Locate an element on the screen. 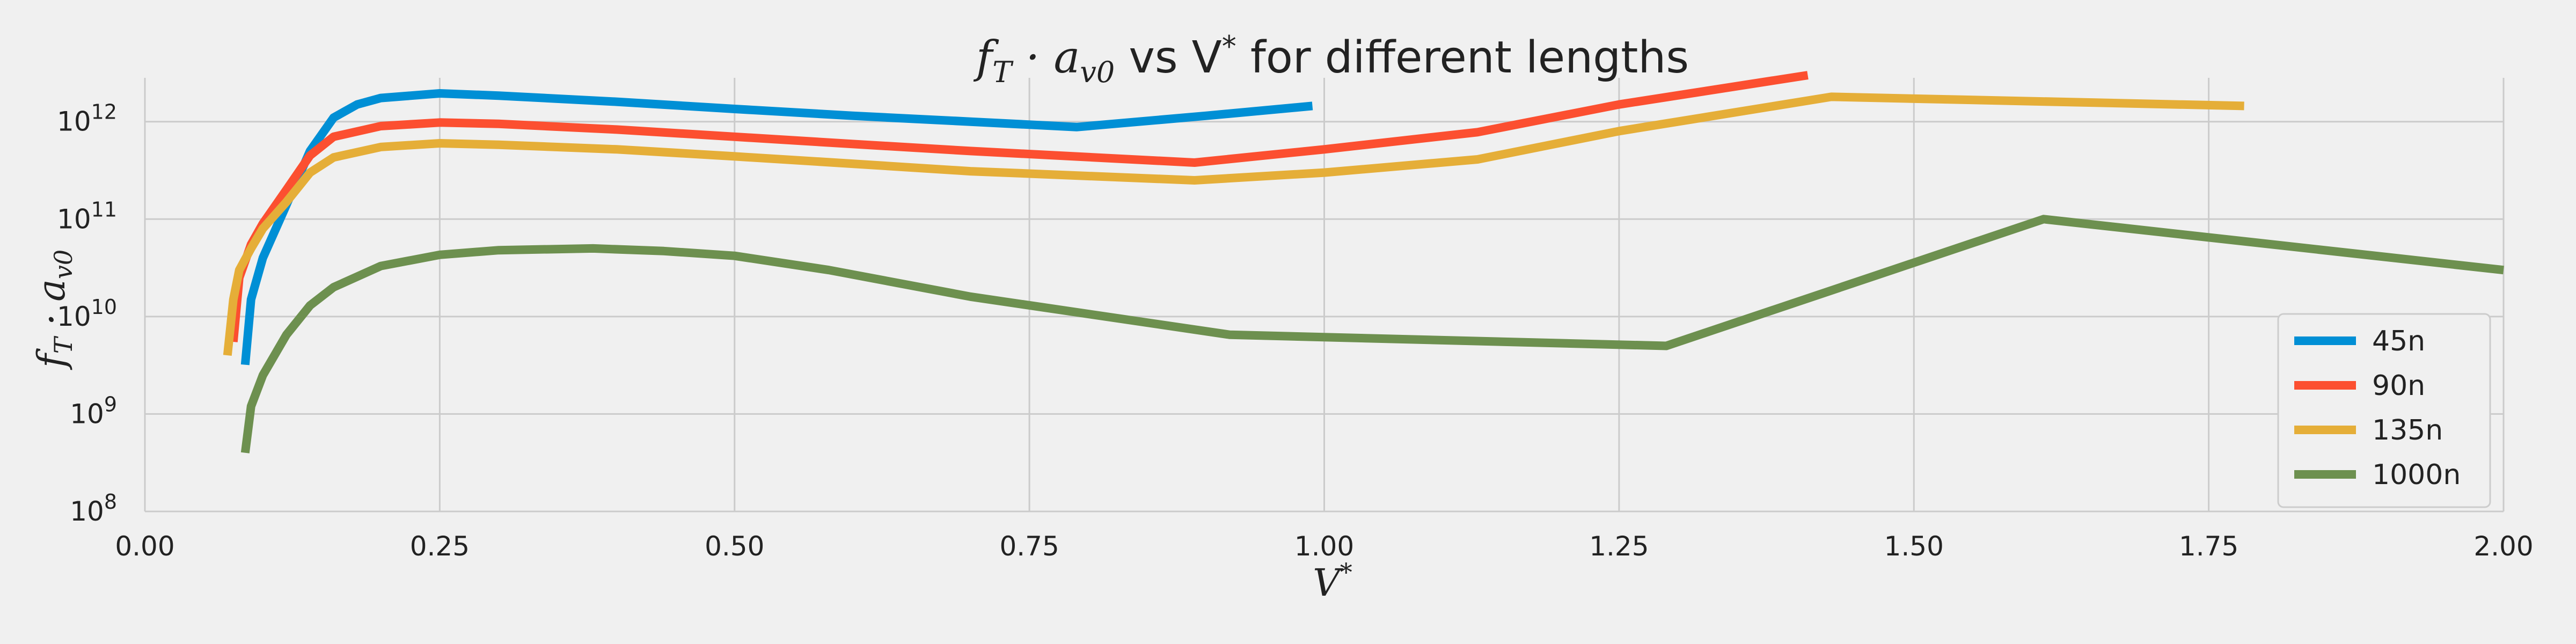 The image size is (2576, 644). x-tick-label: 0.75 is located at coordinates (1029, 546).